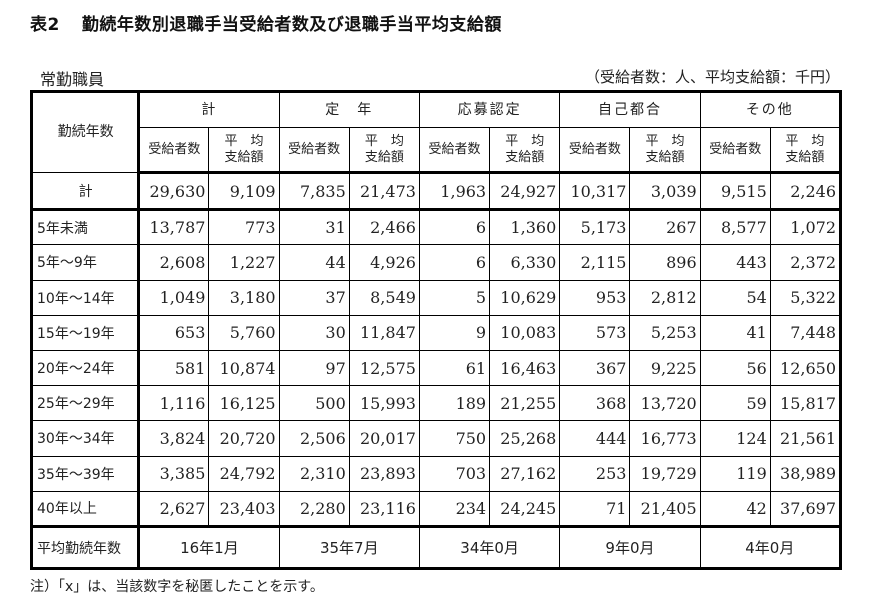 The width and height of the screenshot is (870, 605). What do you see at coordinates (630, 547) in the screenshot?
I see `average-years-self-reasons: 9年0月` at bounding box center [630, 547].